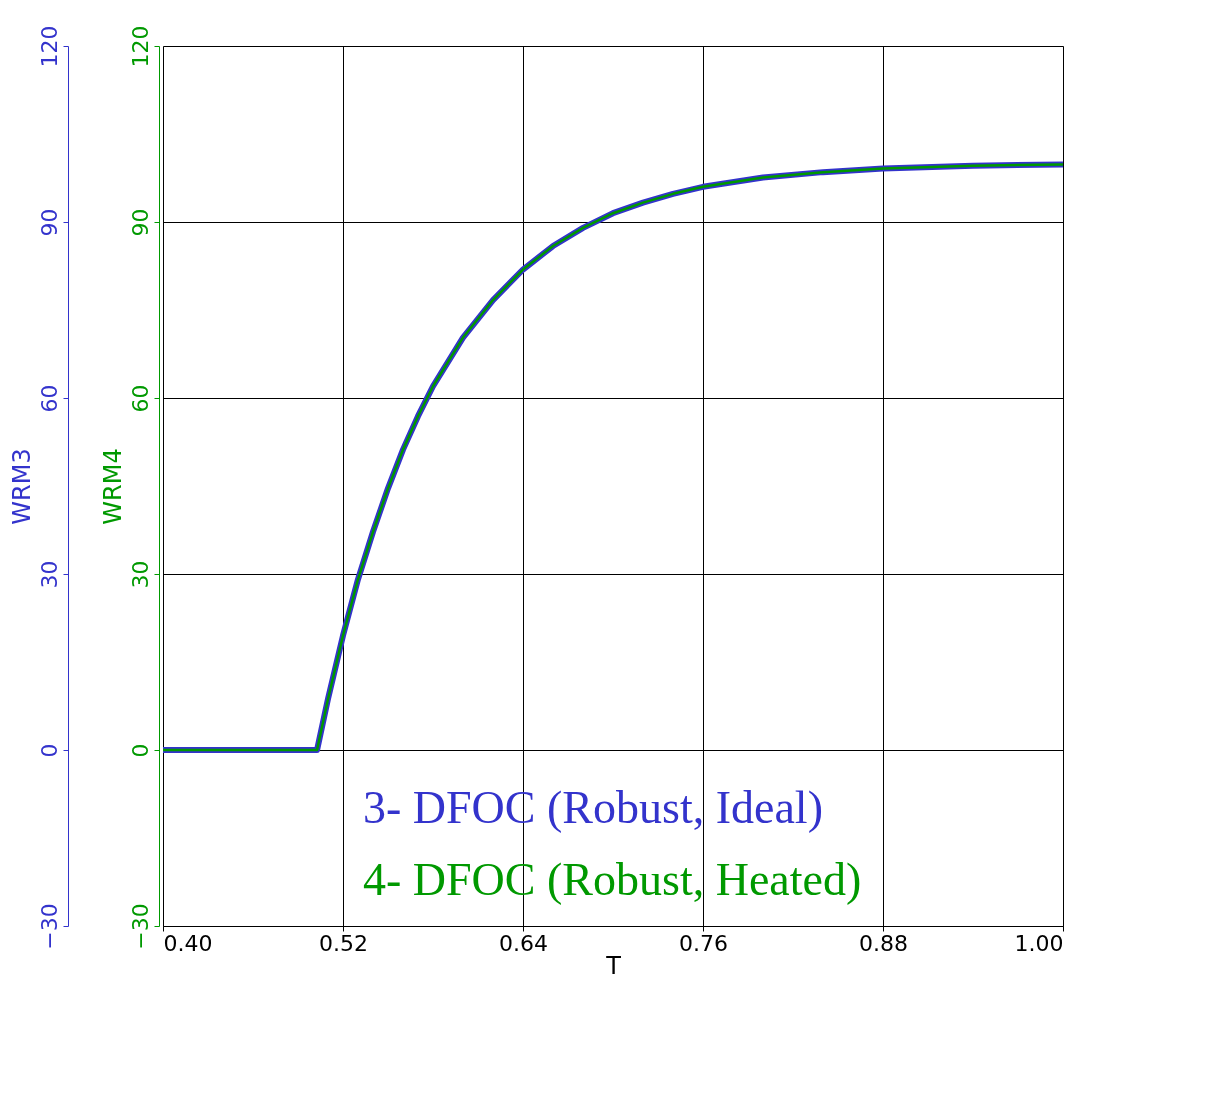 Image resolution: width=1222 pixels, height=1093 pixels. I want to click on x-tick-label: 0.64, so click(523, 943).